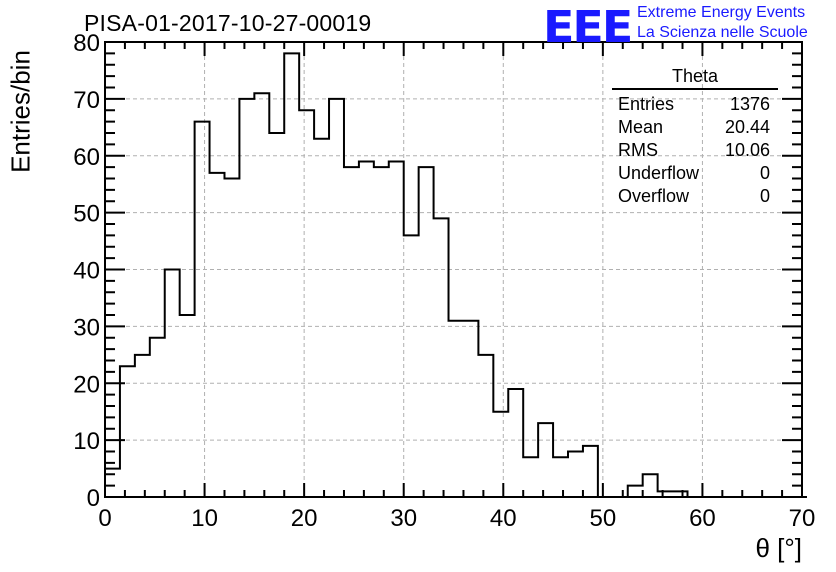 The width and height of the screenshot is (836, 572). Describe the element at coordinates (695, 127) in the screenshot. I see `stats-row-mean: Mean 20.44` at that location.